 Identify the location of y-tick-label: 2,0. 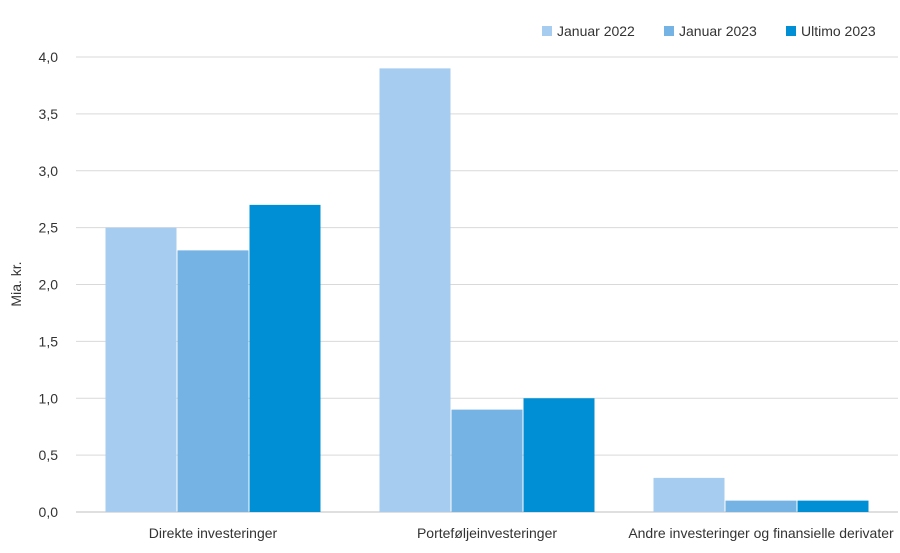
(49, 285).